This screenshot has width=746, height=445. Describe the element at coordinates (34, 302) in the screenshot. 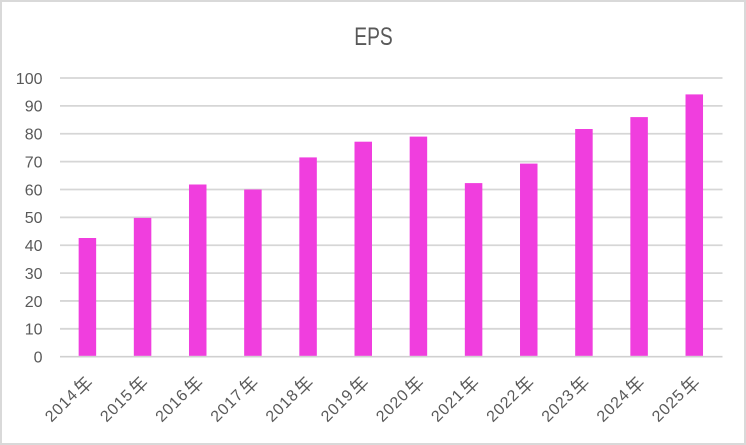

I see `svg-text: 20` at that location.